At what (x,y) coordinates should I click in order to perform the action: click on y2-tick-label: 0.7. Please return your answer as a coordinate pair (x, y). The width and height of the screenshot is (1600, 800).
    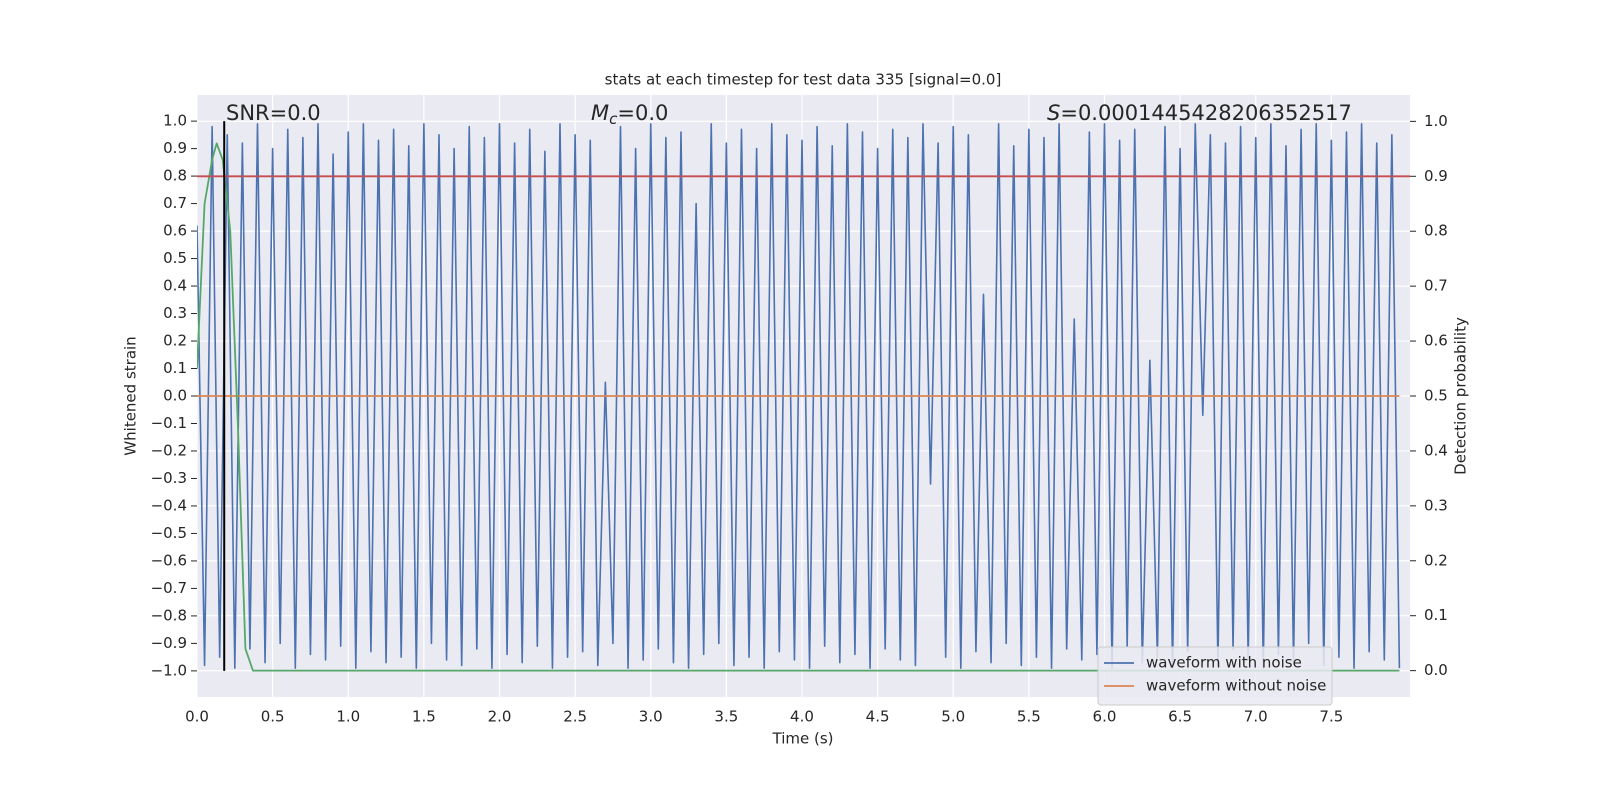
    Looking at the image, I should click on (1436, 286).